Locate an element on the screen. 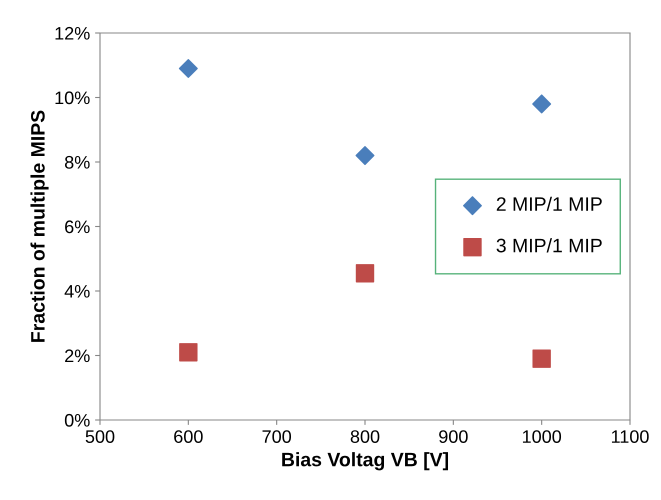  x-tick-label: 1000 is located at coordinates (542, 436).